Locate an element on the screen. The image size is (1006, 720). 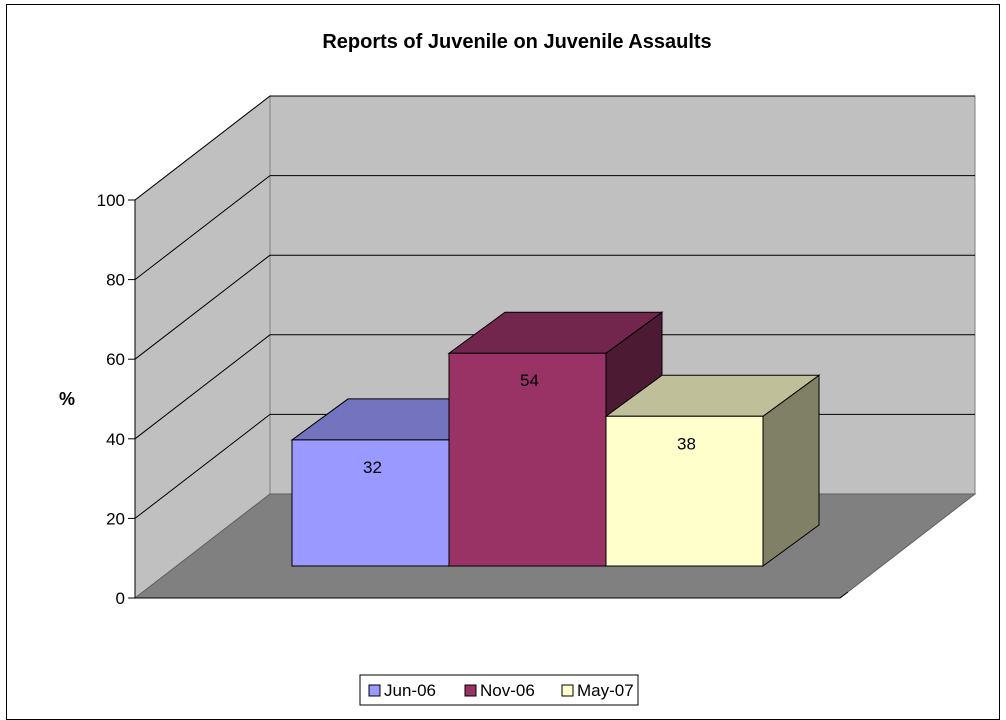
legend-item-may-07: May-07 is located at coordinates (597, 690).